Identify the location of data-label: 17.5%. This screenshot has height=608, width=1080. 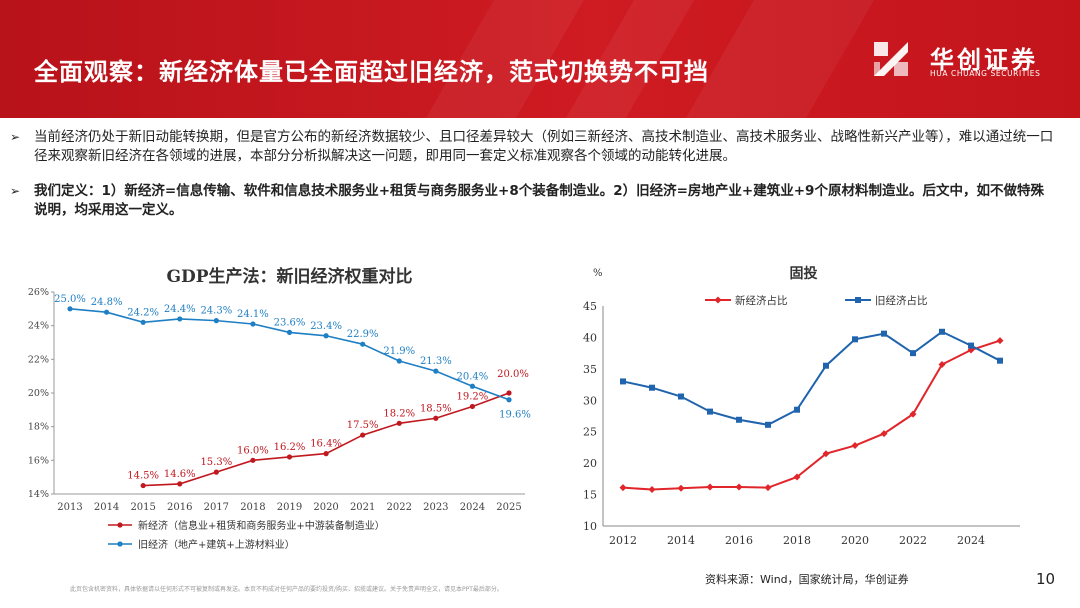
(363, 425).